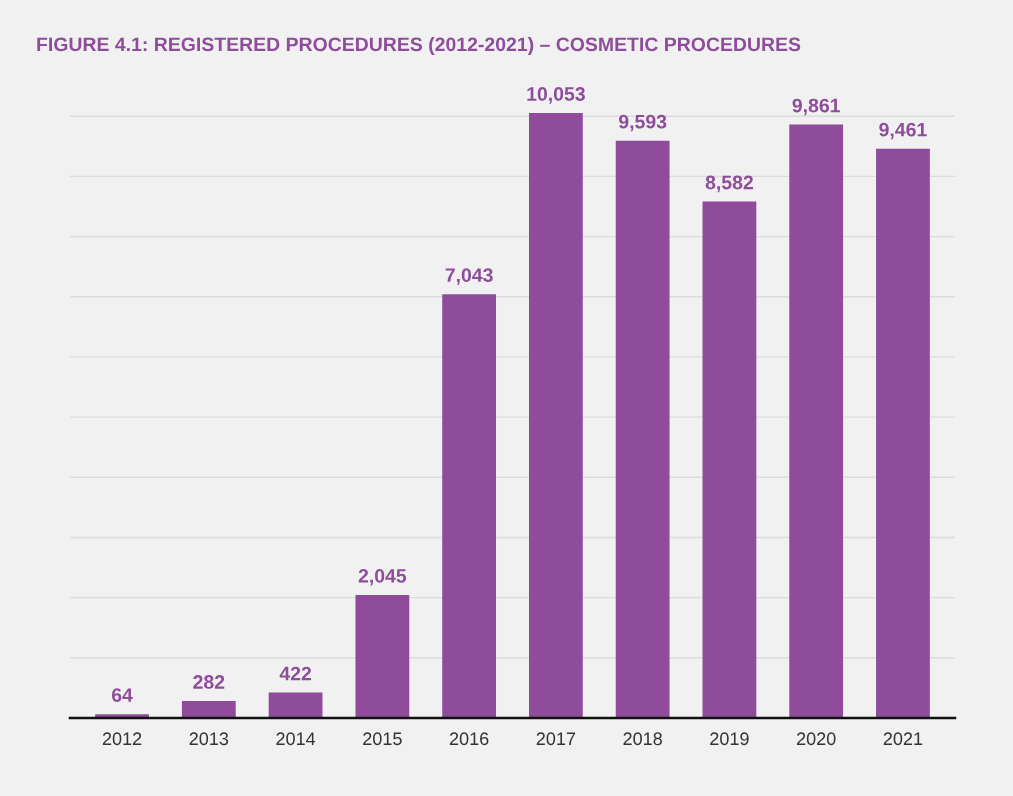 This screenshot has width=1013, height=796. What do you see at coordinates (903, 739) in the screenshot?
I see `x-tick-label: 2021` at bounding box center [903, 739].